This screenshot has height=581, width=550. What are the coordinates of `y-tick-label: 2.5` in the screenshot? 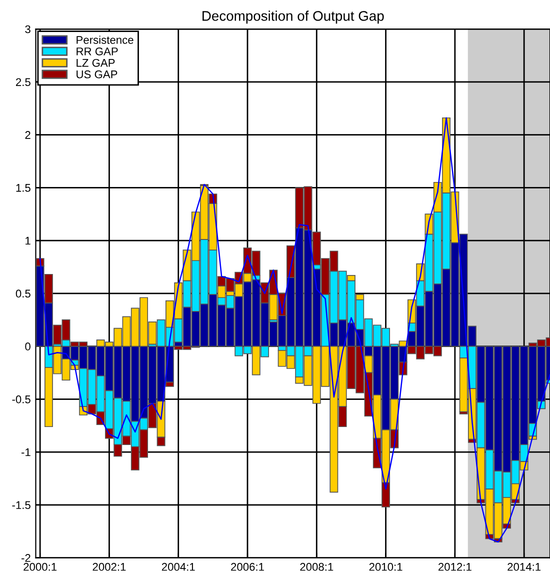 It's located at (23, 82).